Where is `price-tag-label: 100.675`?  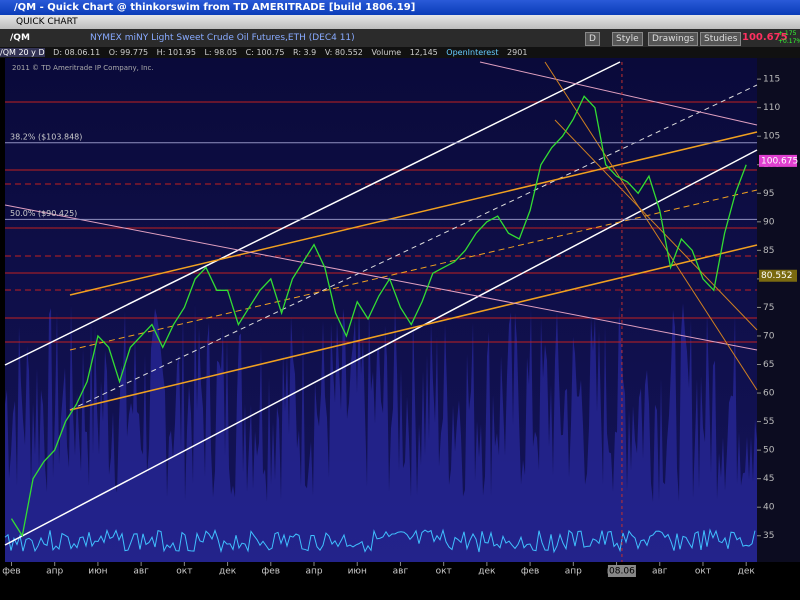
price-tag-label: 100.675 is located at coordinates (779, 161).